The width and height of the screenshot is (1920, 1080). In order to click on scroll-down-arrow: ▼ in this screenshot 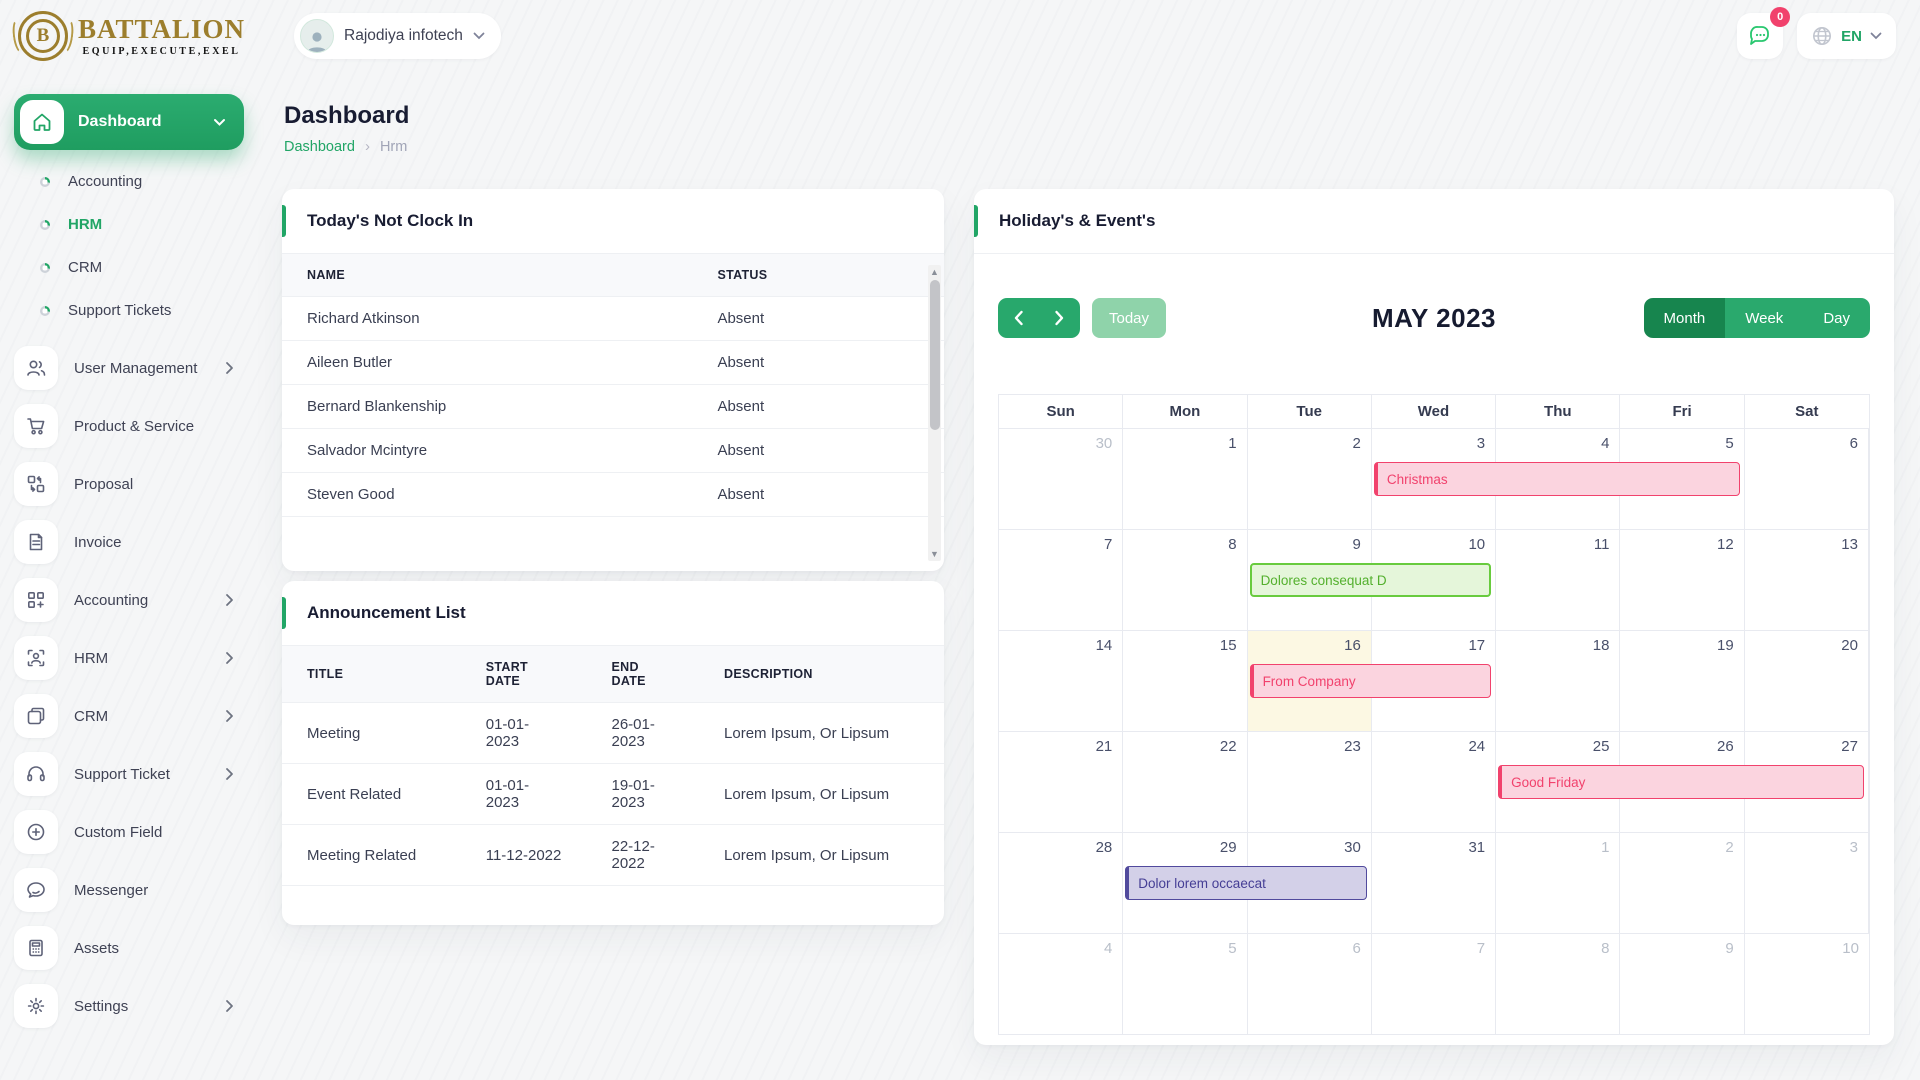, I will do `click(934, 554)`.